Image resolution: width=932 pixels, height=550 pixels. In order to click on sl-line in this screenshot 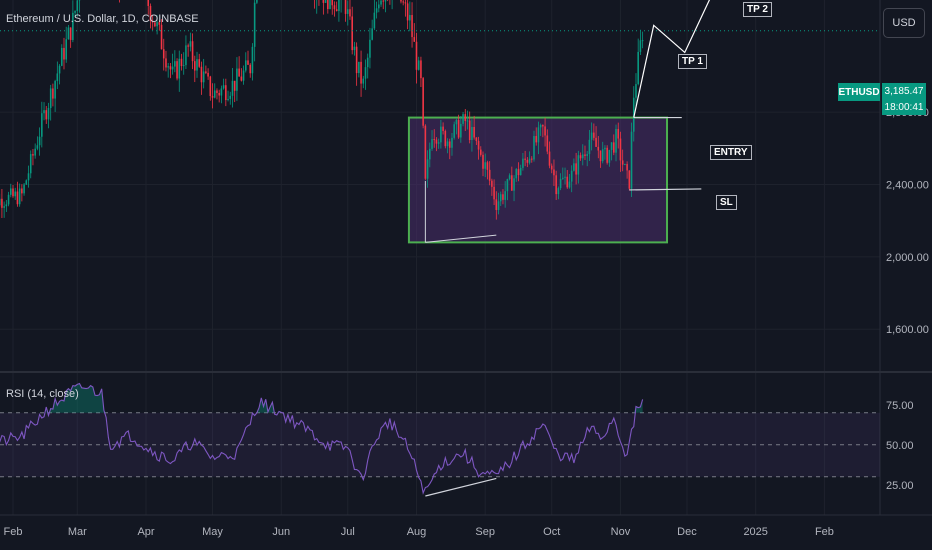, I will do `click(665, 189)`.